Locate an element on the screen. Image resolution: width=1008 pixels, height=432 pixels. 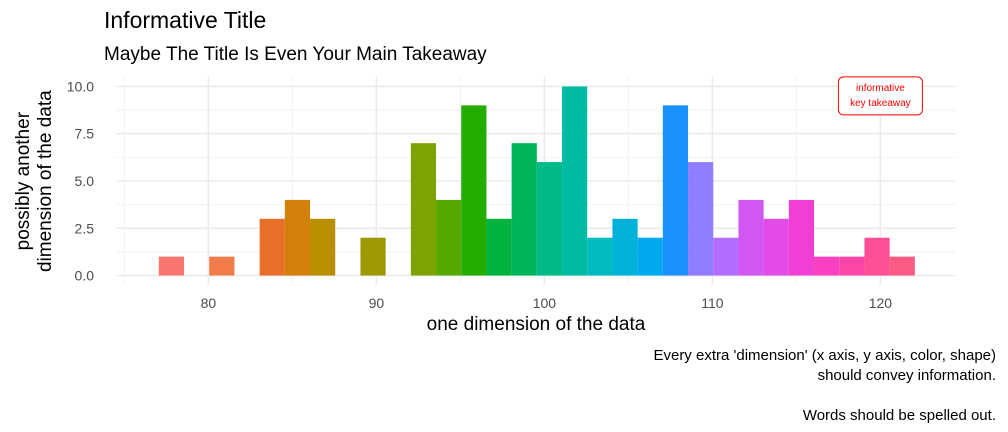
annotation-box is located at coordinates (880, 96).